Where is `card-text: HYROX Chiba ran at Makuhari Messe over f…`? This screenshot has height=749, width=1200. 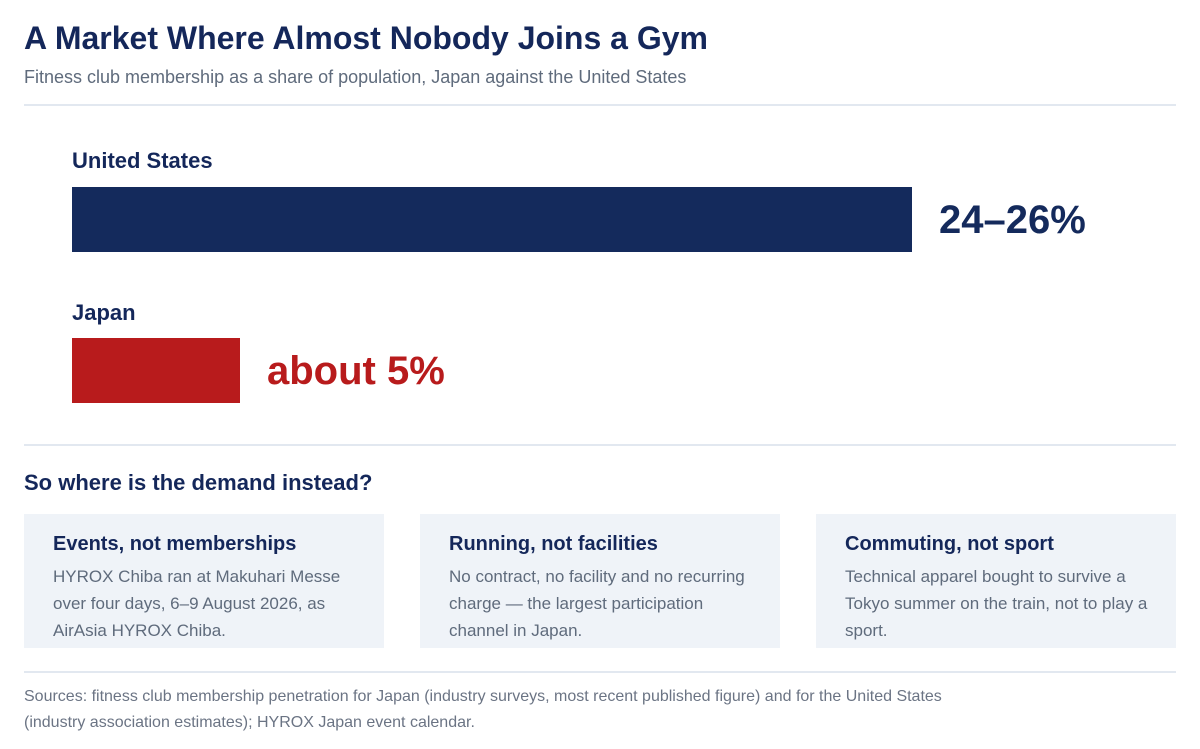
card-text: HYROX Chiba ran at Makuhari Messe over f… is located at coordinates (197, 603).